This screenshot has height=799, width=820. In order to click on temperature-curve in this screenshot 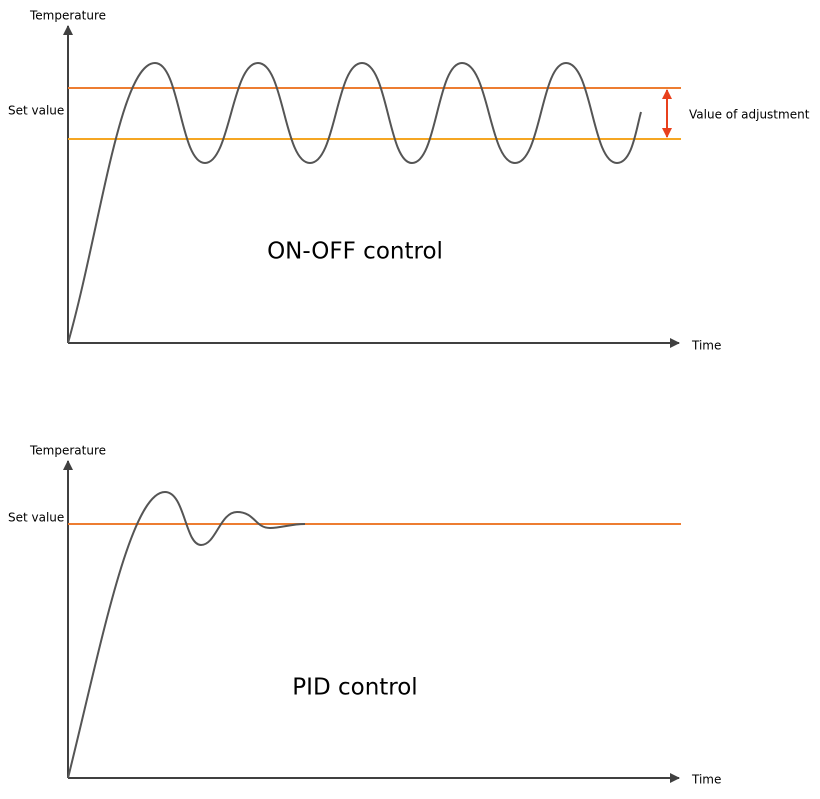, I will do `click(186, 634)`.